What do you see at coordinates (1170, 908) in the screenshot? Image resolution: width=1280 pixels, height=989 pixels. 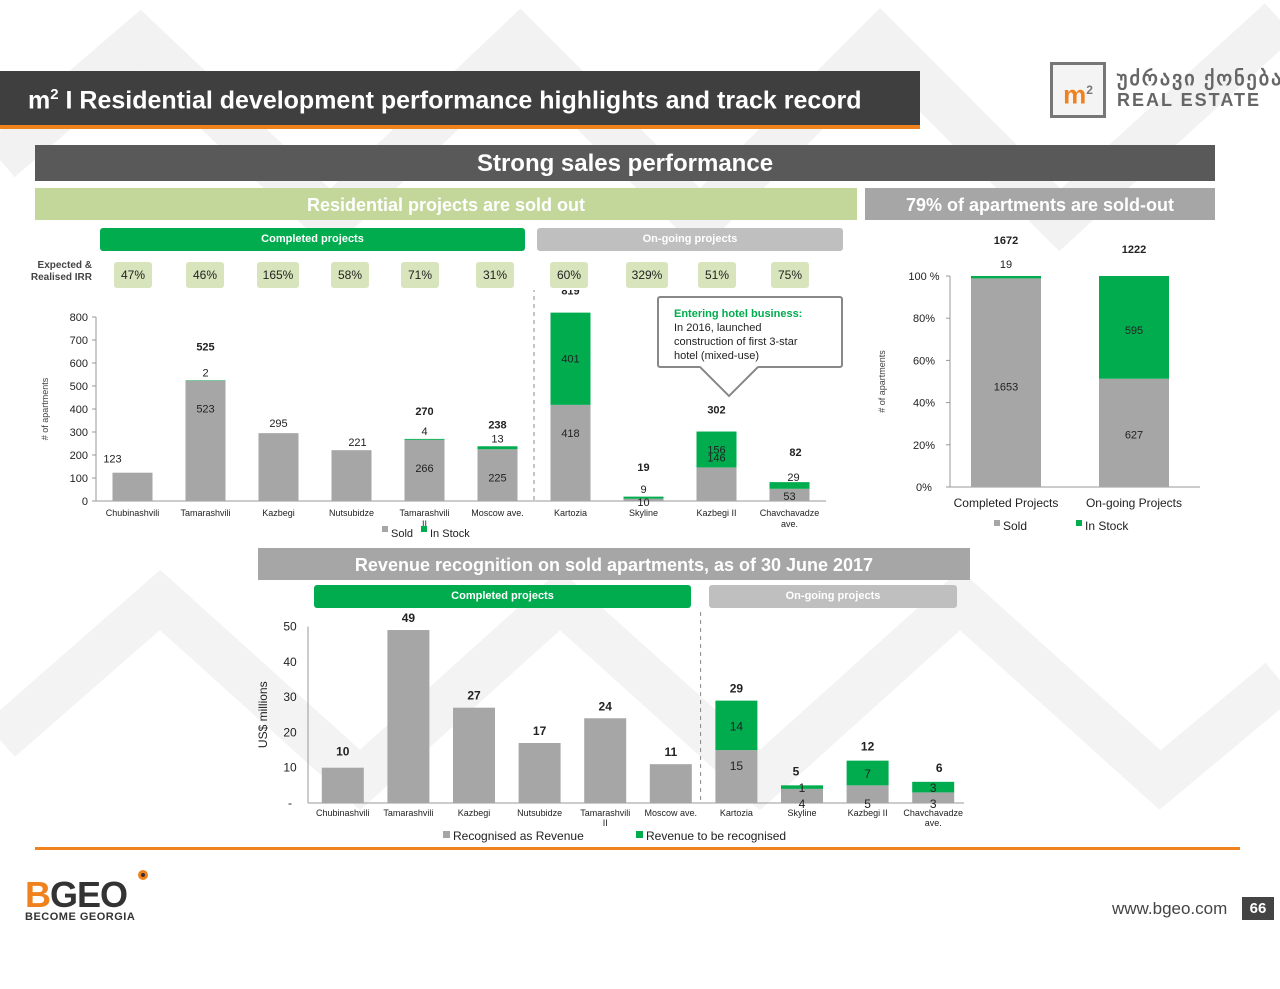 I see `website-url: www.bgeo.com` at bounding box center [1170, 908].